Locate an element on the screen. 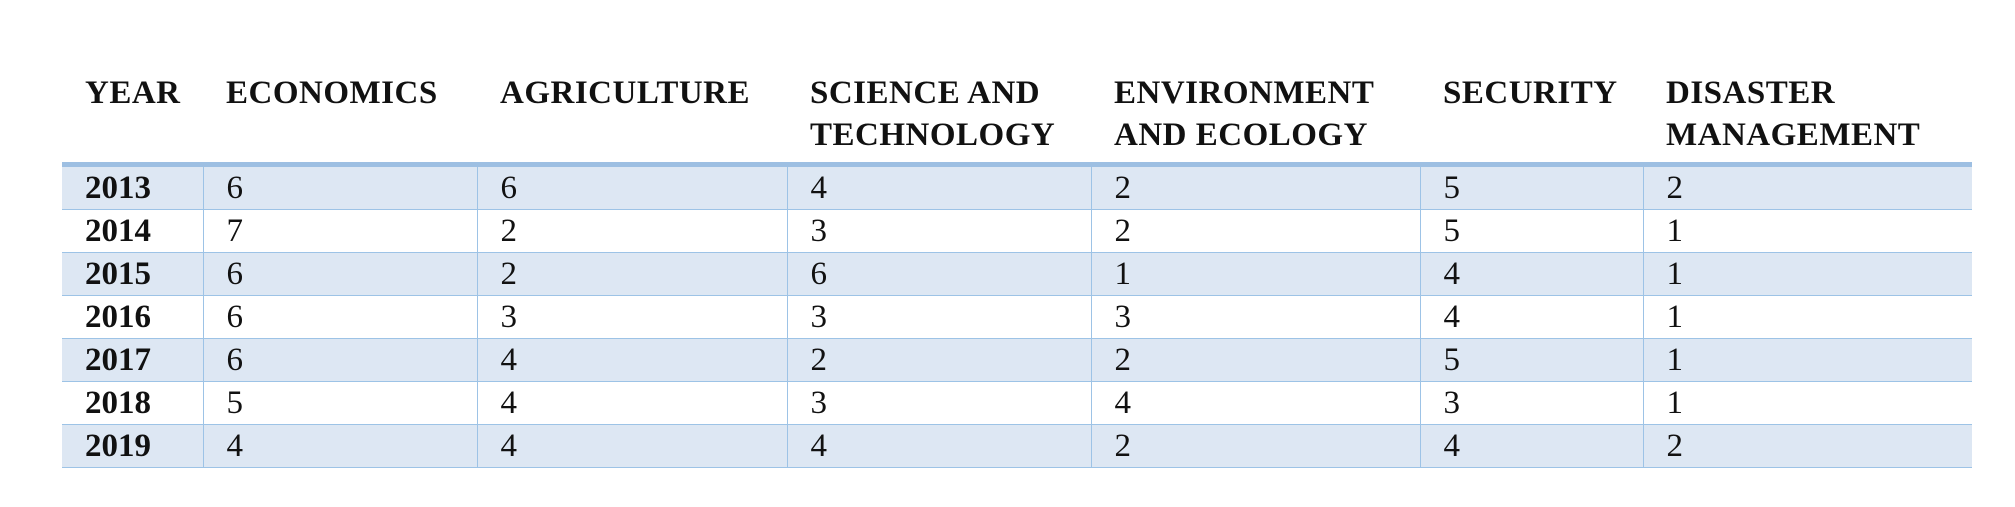 This screenshot has height=507, width=2015. year-cell: 2015 is located at coordinates (132, 274).